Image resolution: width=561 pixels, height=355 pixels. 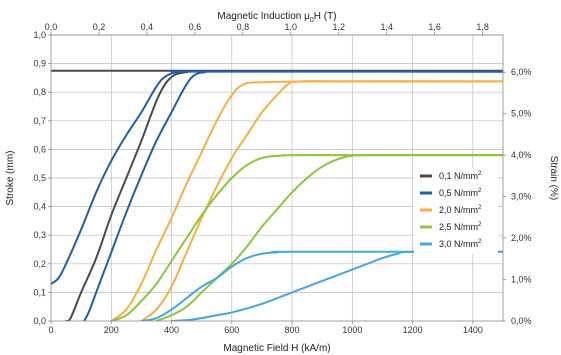 What do you see at coordinates (39, 35) in the screenshot?
I see `y-tick-label: 1,0` at bounding box center [39, 35].